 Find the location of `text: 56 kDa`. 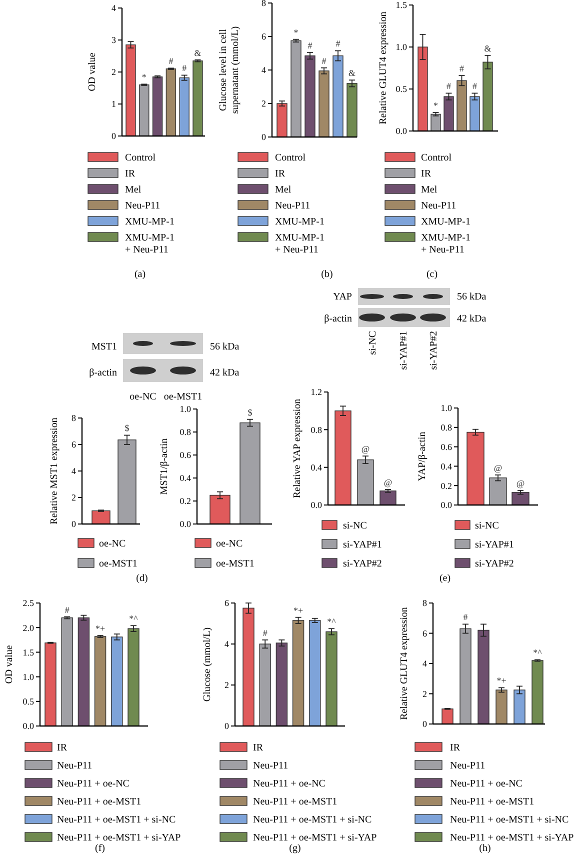

text: 56 kDa is located at coordinates (472, 297).